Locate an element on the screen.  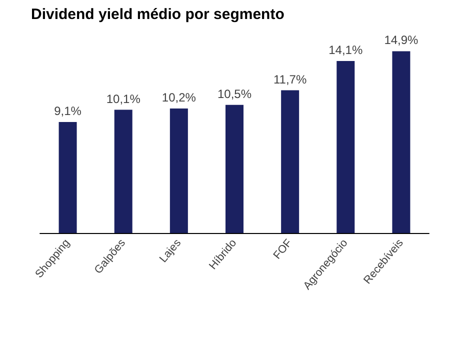
data-label: 10,2% is located at coordinates (179, 97).